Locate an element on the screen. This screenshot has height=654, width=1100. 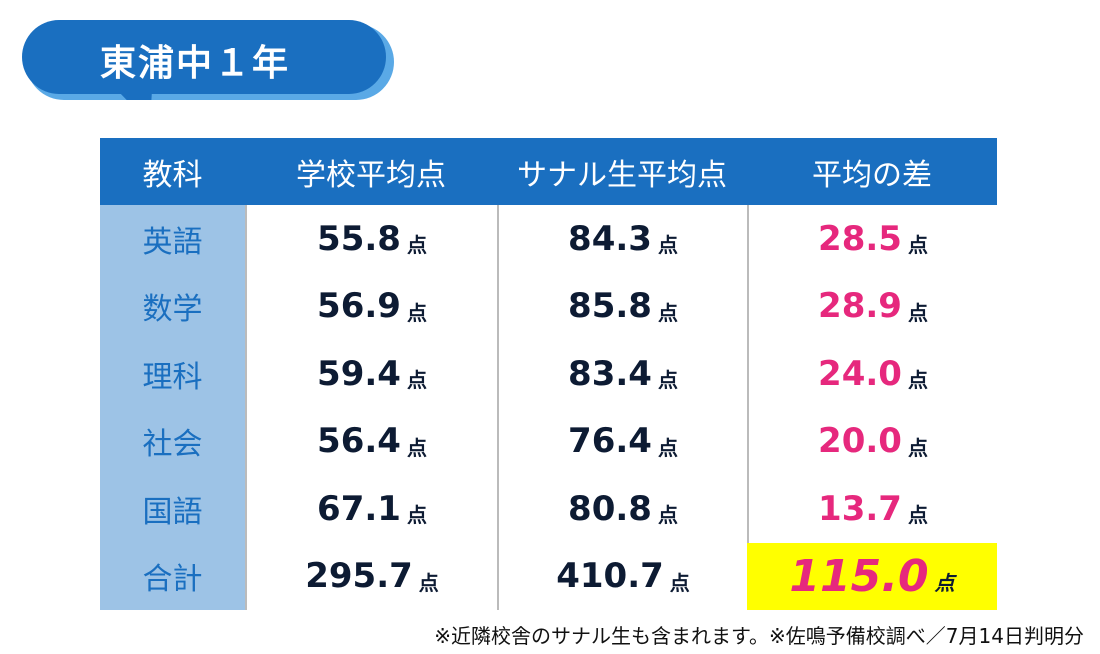
score: 28.9 is located at coordinates (860, 306).